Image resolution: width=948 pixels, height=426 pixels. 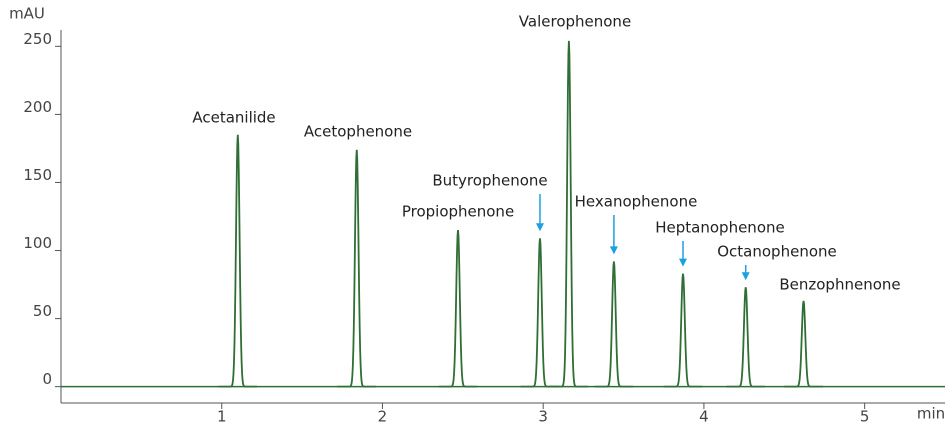 I want to click on peak-label: Butyrophenone, so click(x=489, y=181).